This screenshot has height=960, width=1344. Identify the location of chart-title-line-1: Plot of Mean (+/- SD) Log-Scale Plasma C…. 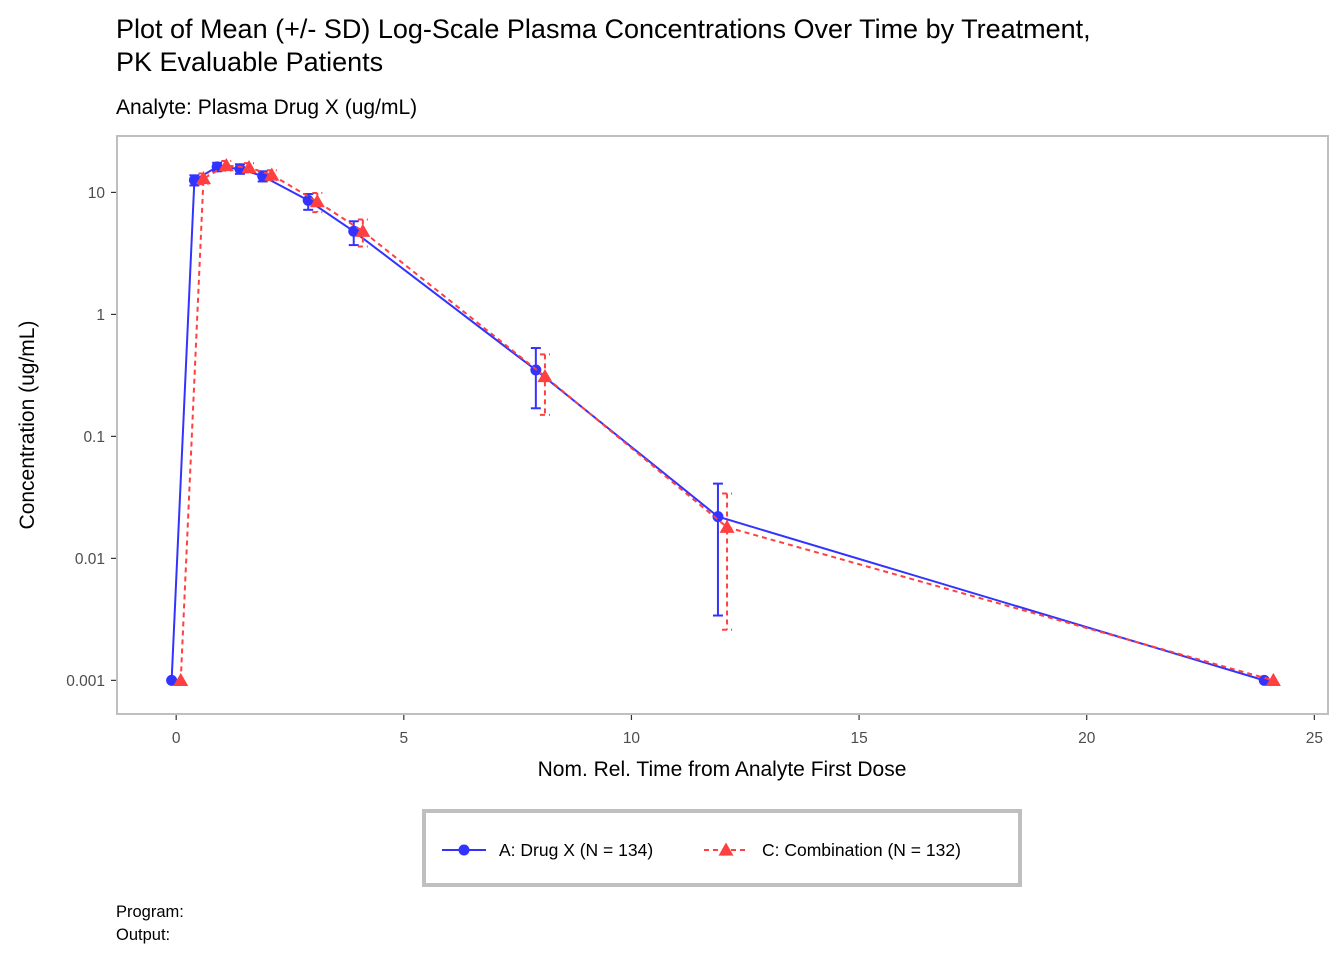
(603, 29).